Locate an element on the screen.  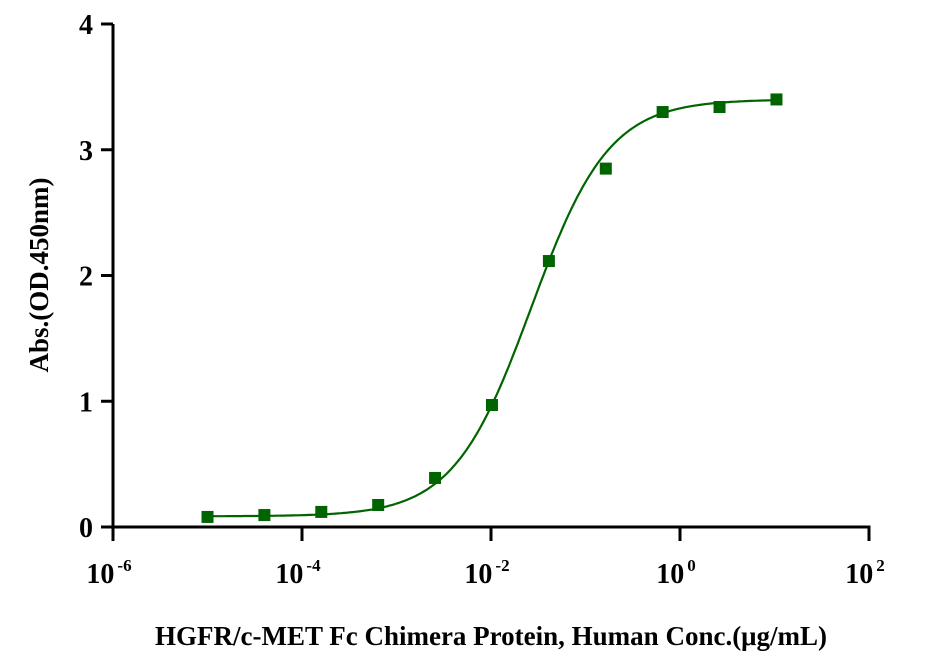
x-tick-label: 10 -4 is located at coordinates (298, 573).